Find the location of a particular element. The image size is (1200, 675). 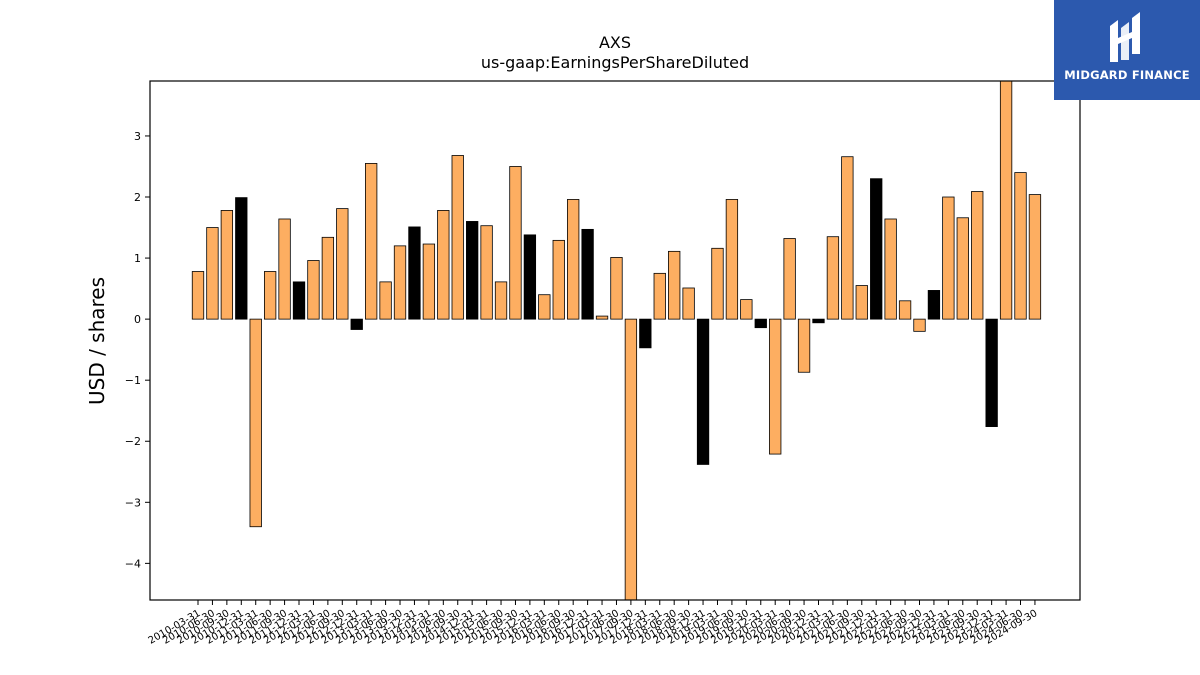

y-tick-label: −1 is located at coordinates (133, 380).